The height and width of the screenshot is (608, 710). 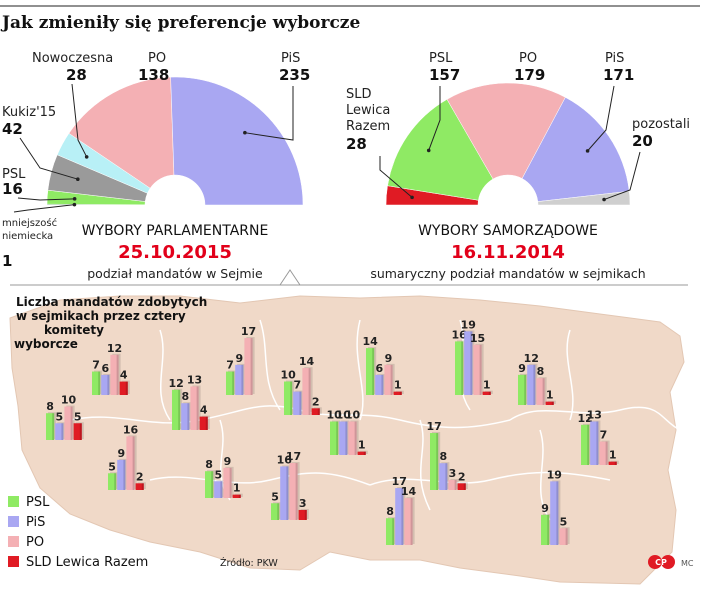 What do you see at coordinates (618, 75) in the screenshot?
I see `slice-value: 171` at bounding box center [618, 75].